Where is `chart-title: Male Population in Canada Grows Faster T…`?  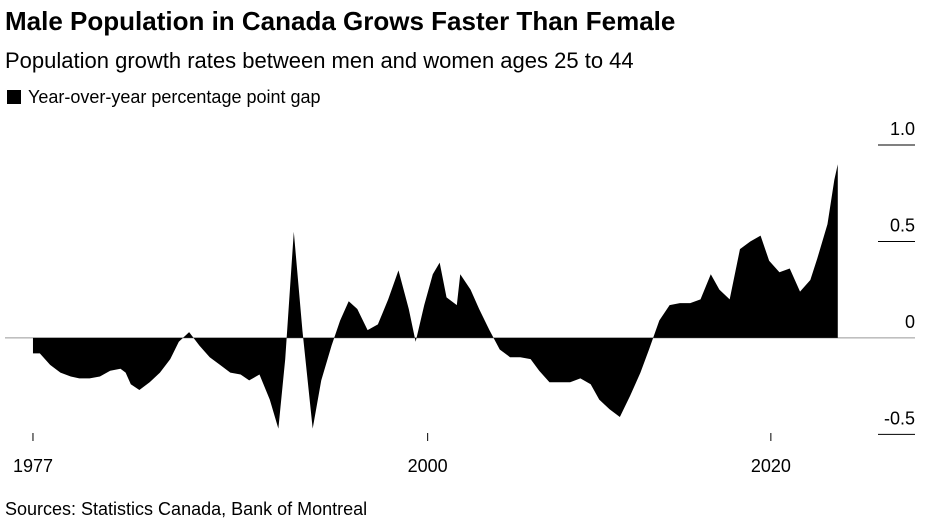
chart-title: Male Population in Canada Grows Faster T… is located at coordinates (340, 21).